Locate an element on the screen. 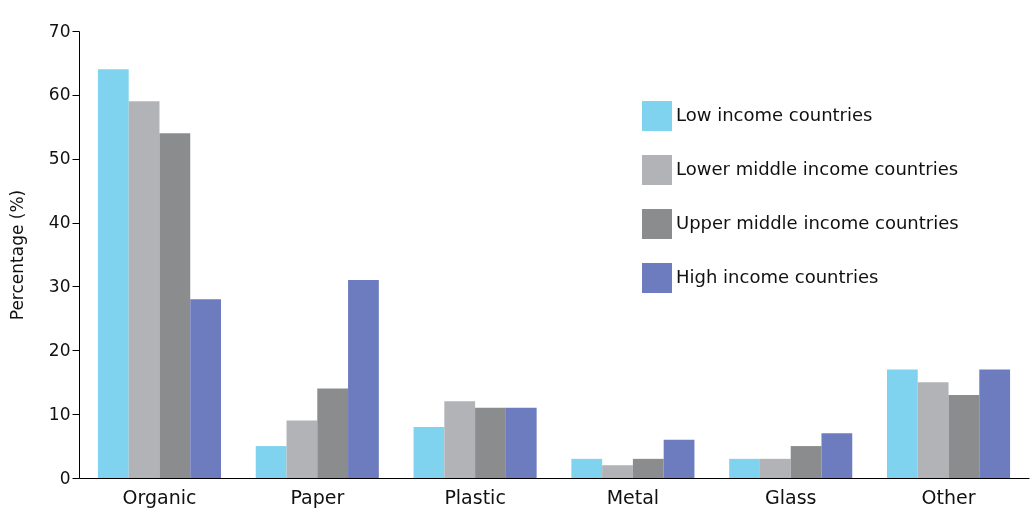 The height and width of the screenshot is (509, 1033). x-tick-label: Other is located at coordinates (948, 496).